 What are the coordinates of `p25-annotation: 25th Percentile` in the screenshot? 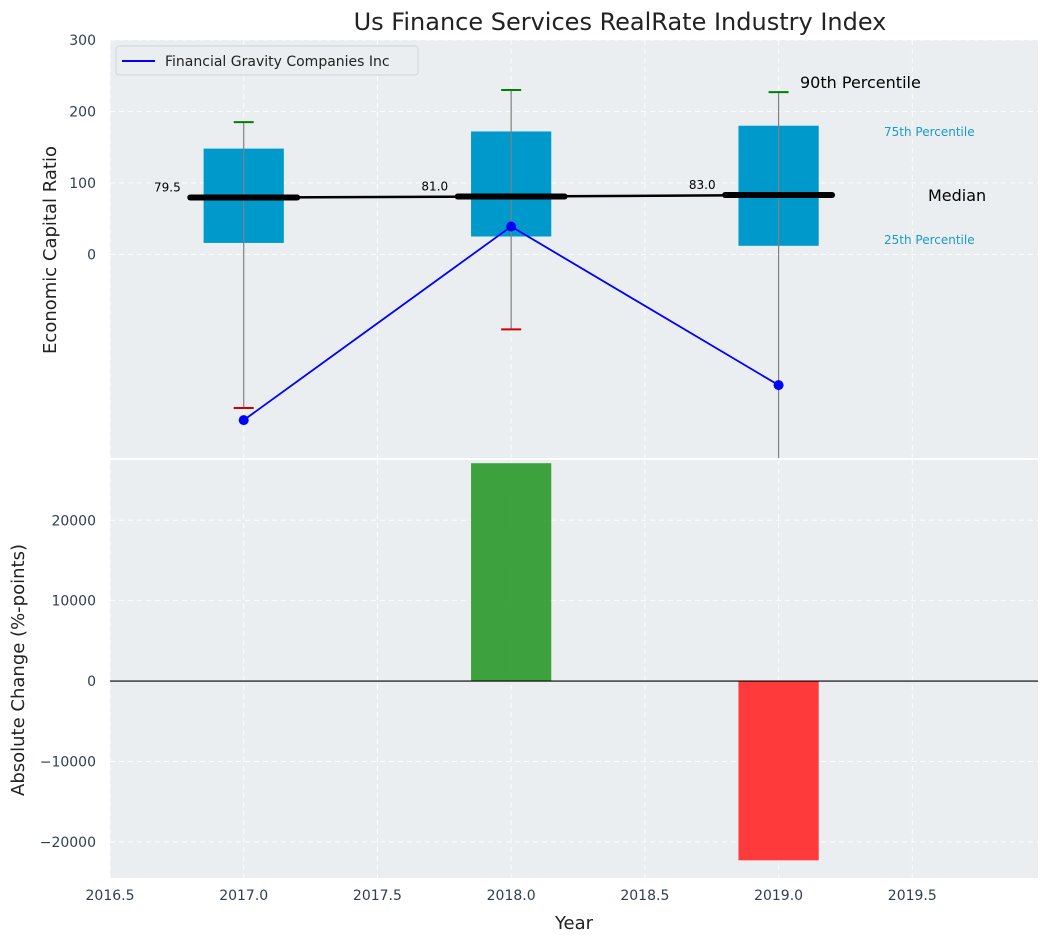 It's located at (929, 240).